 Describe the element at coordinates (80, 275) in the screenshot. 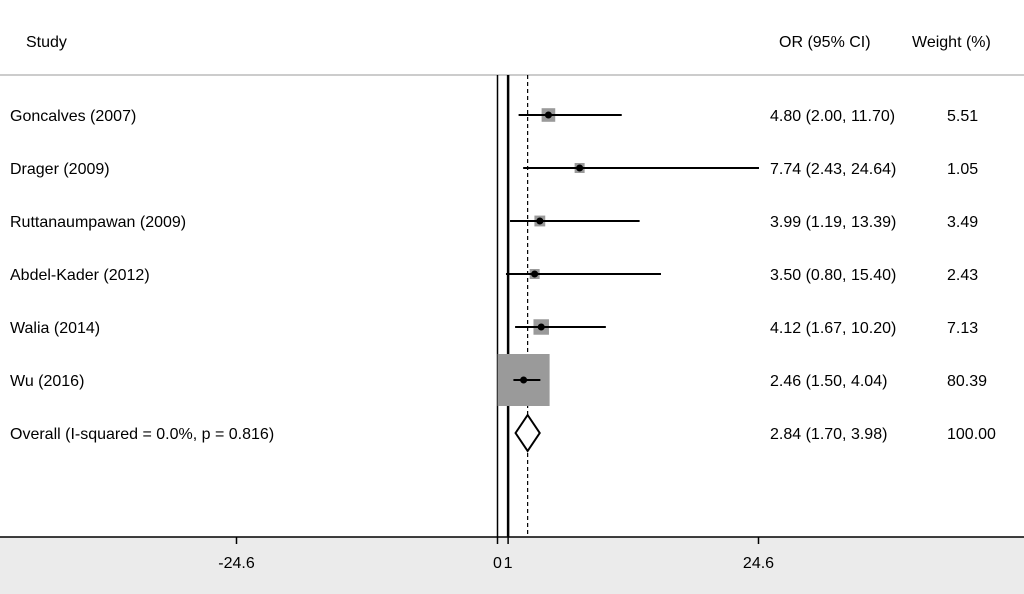

I see `study-label: Abdel-Kader (2012)` at that location.